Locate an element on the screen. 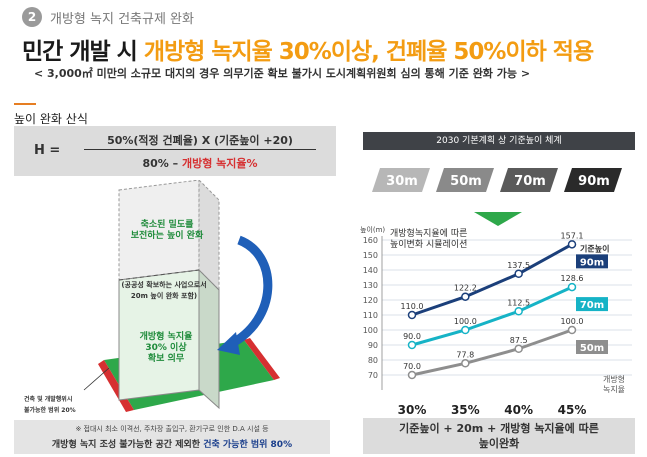 The image size is (647, 457). note-line1: ※ 접대시 최소 이격선, 주차장 출입구, 환기구로 인한 D.A 시설 등 is located at coordinates (172, 429).